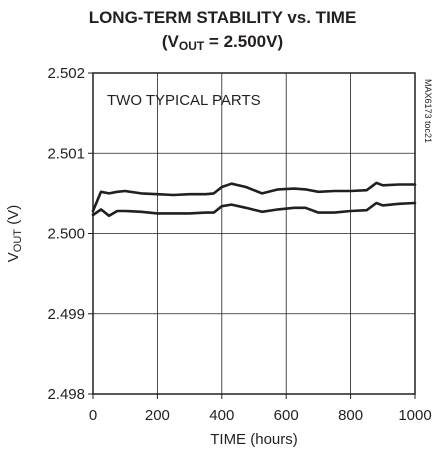  I want to click on figure-id-label: MAX6173 toc21, so click(428, 111).